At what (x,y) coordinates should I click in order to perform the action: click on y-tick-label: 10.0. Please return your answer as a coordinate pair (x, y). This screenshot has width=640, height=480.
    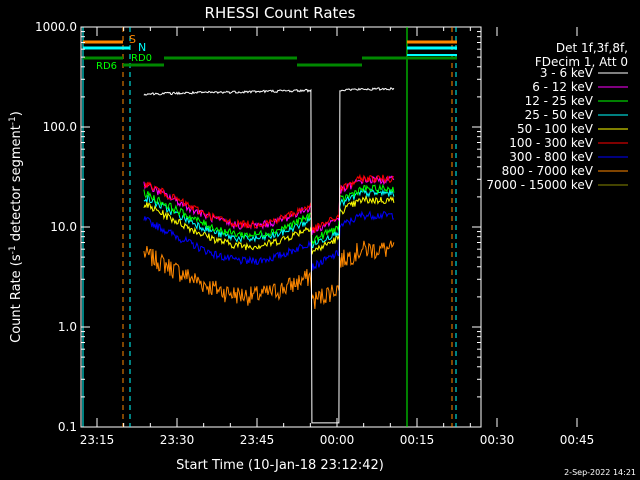
    Looking at the image, I should click on (63, 227).